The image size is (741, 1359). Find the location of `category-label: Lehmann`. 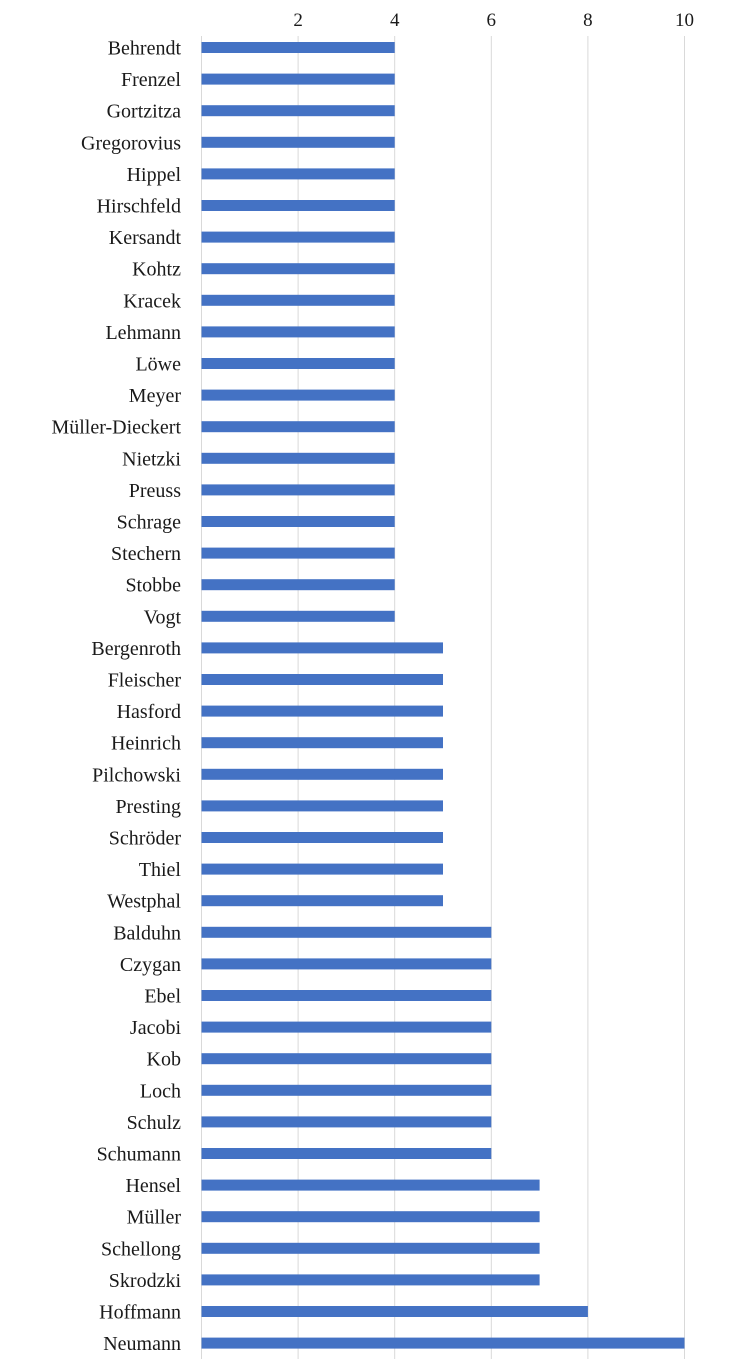

category-label: Lehmann is located at coordinates (143, 333).